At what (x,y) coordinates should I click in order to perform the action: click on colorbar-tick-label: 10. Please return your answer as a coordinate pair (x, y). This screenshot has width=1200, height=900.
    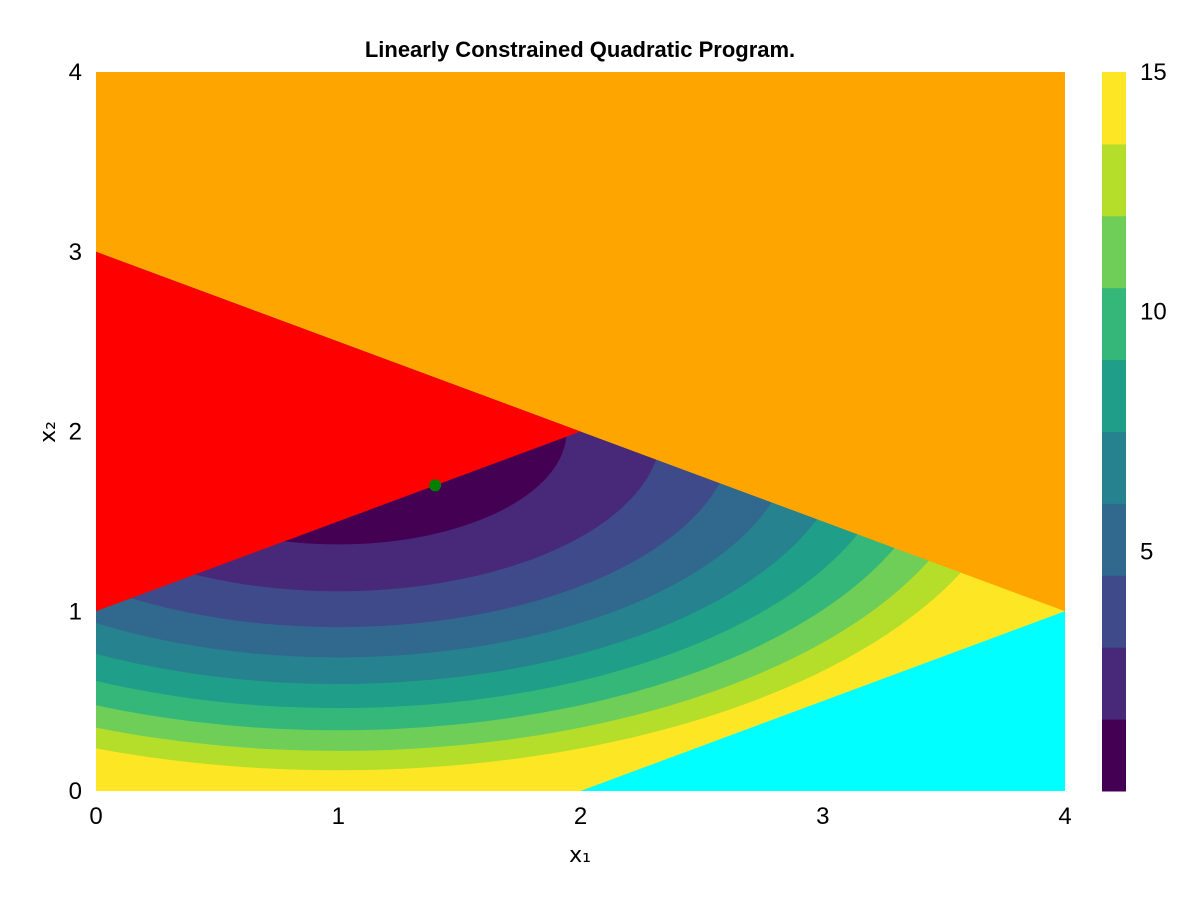
    Looking at the image, I should click on (1153, 312).